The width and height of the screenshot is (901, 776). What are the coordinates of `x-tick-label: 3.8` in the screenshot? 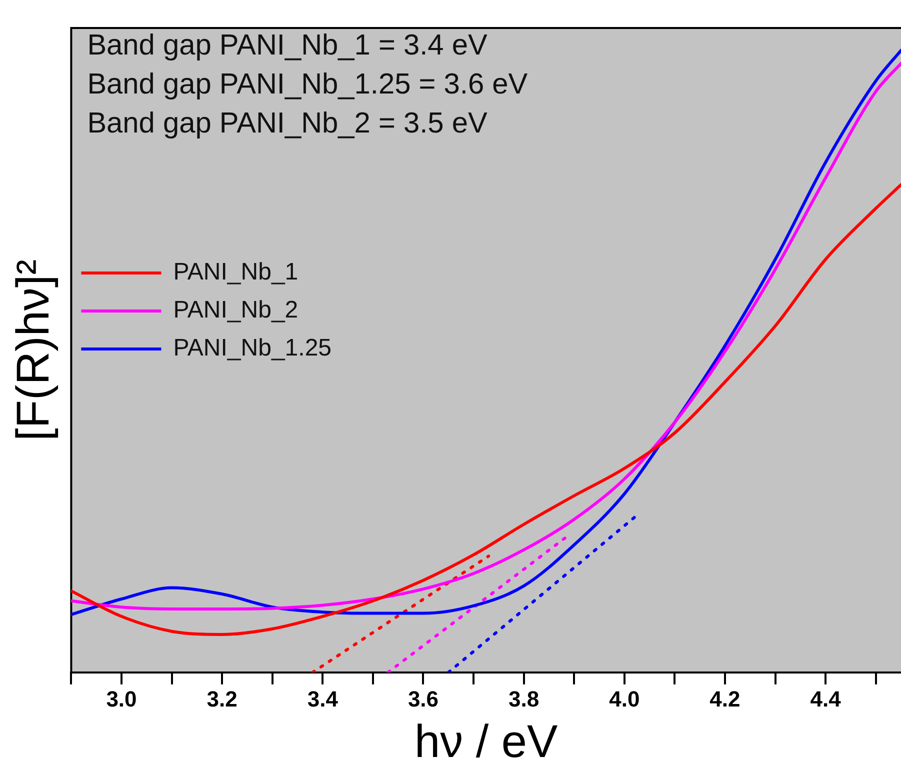 It's located at (524, 699).